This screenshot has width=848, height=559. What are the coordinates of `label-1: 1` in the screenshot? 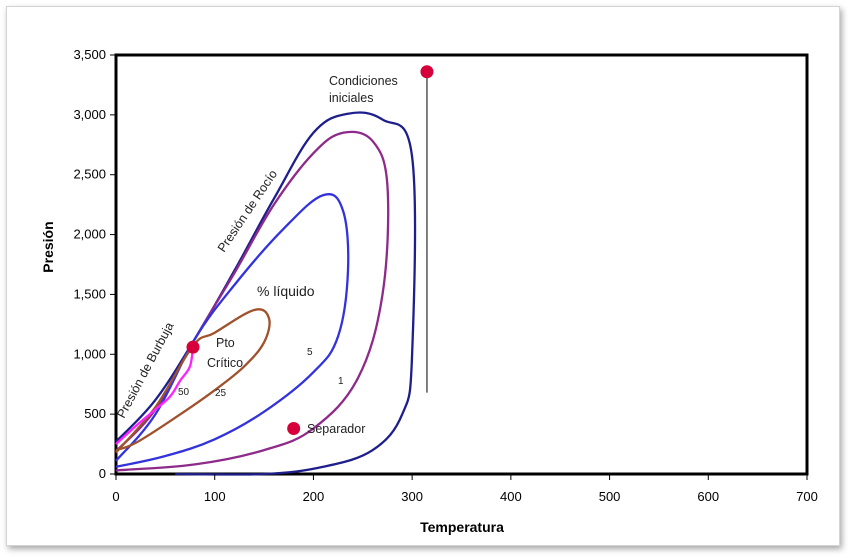 It's located at (341, 381).